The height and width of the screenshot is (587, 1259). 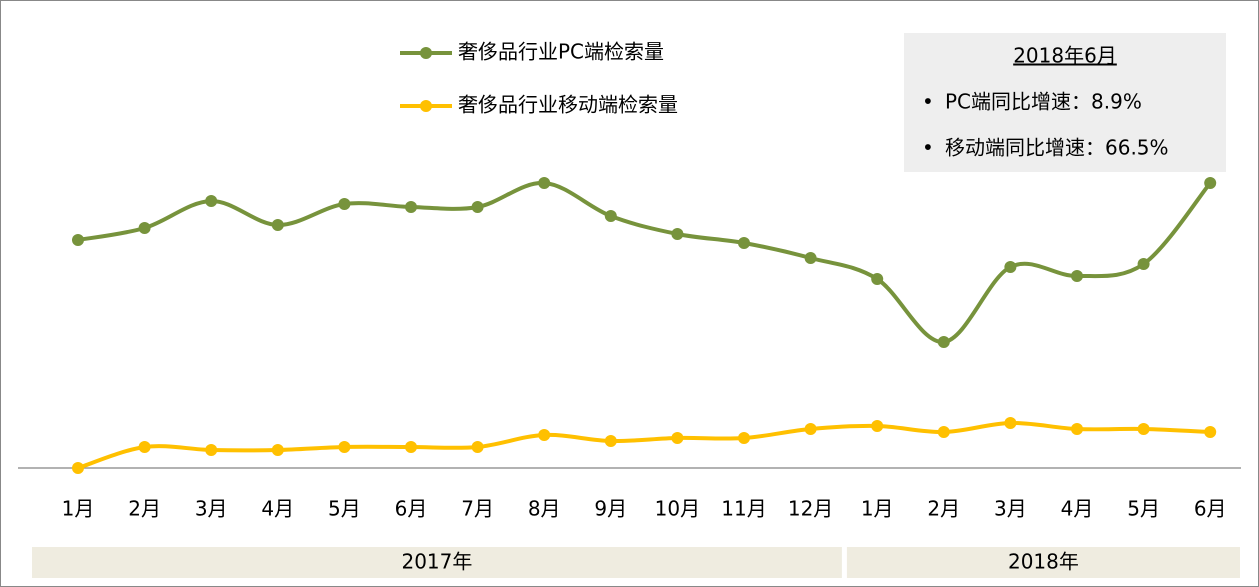 I want to click on legend-label: 奢侈品行业移动端检索量, so click(x=568, y=105).